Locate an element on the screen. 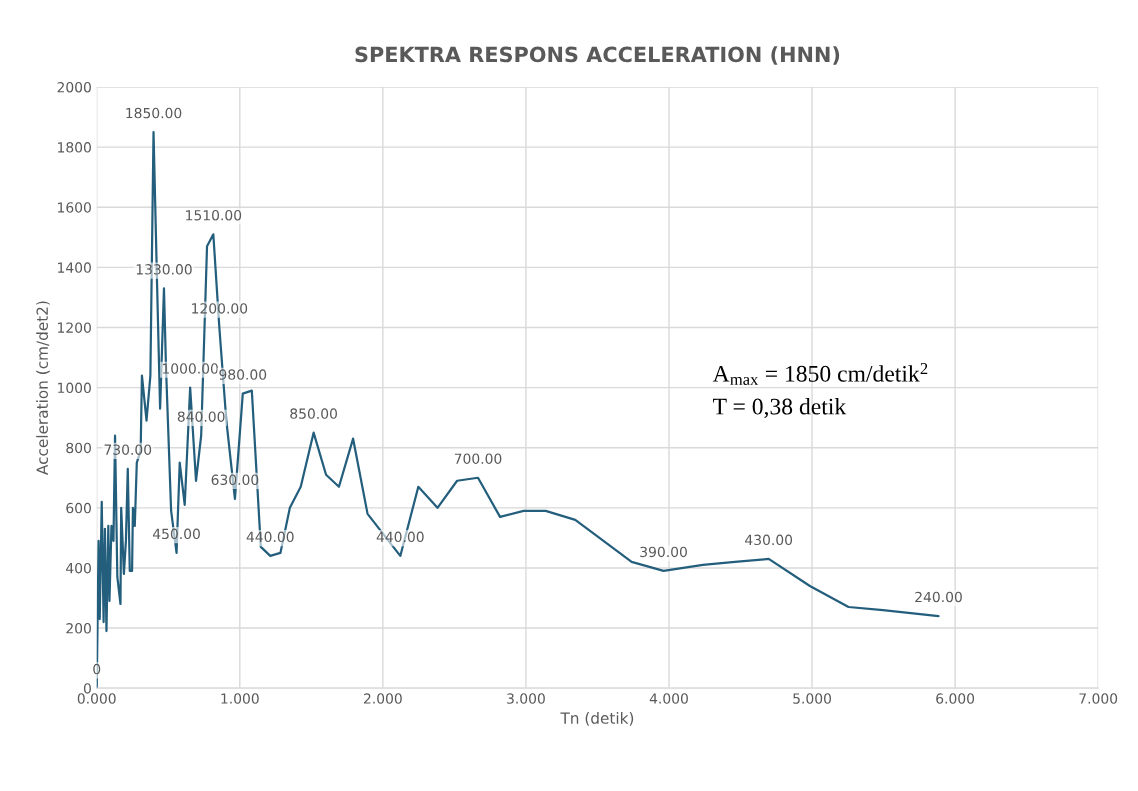  x-tick-label: 1.000 is located at coordinates (240, 698).